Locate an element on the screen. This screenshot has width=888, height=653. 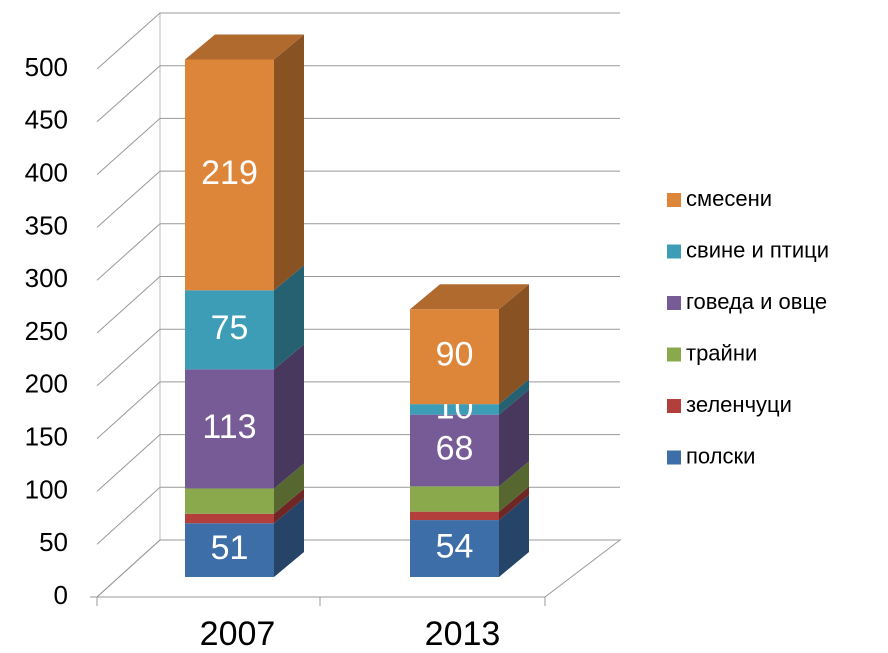
y-tick-label: 250 is located at coordinates (46, 331).